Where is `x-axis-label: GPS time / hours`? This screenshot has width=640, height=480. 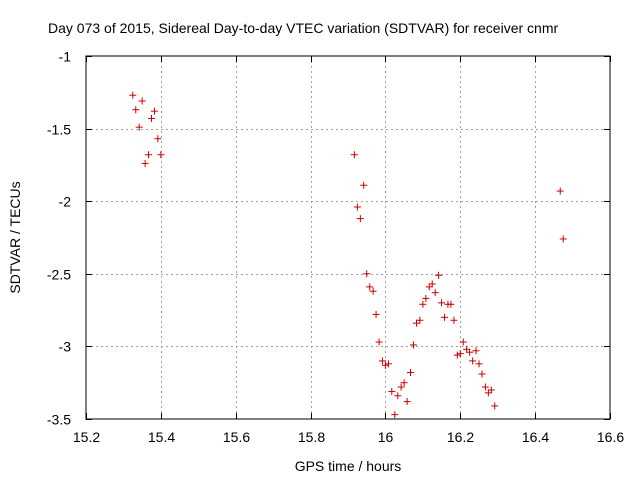 x-axis-label: GPS time / hours is located at coordinates (348, 466).